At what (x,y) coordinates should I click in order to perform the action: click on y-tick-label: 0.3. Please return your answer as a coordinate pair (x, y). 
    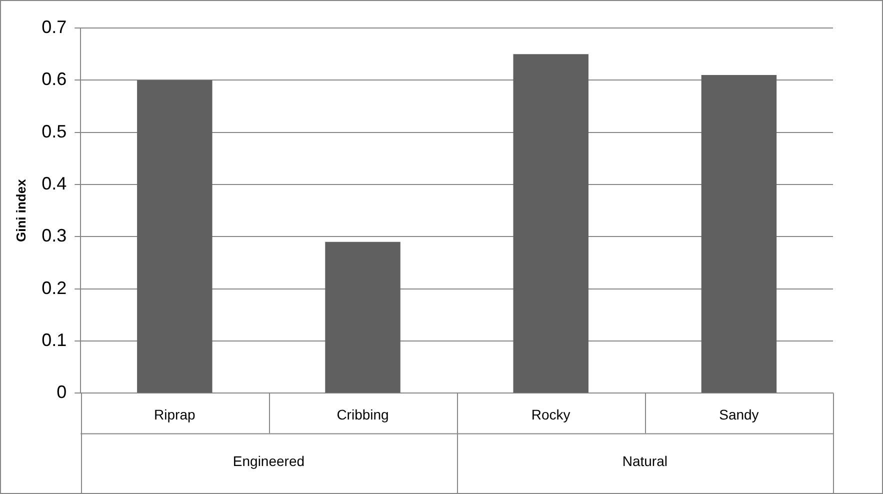
    Looking at the image, I should click on (54, 236).